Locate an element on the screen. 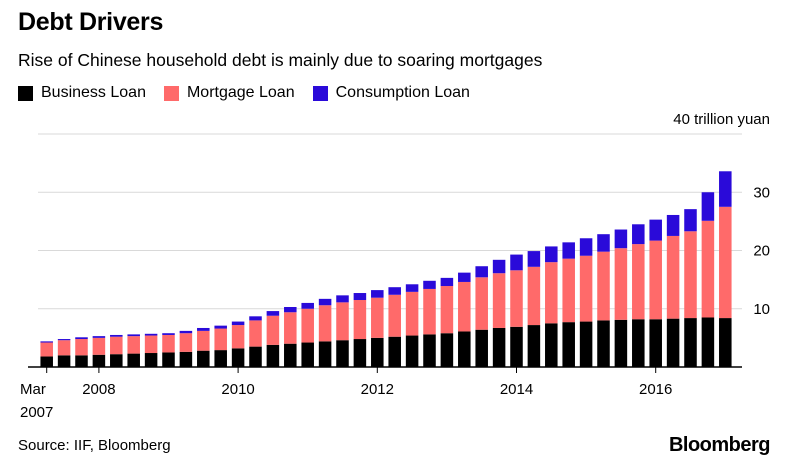 The width and height of the screenshot is (800, 470). legend-item-business: Business Loan is located at coordinates (82, 93).